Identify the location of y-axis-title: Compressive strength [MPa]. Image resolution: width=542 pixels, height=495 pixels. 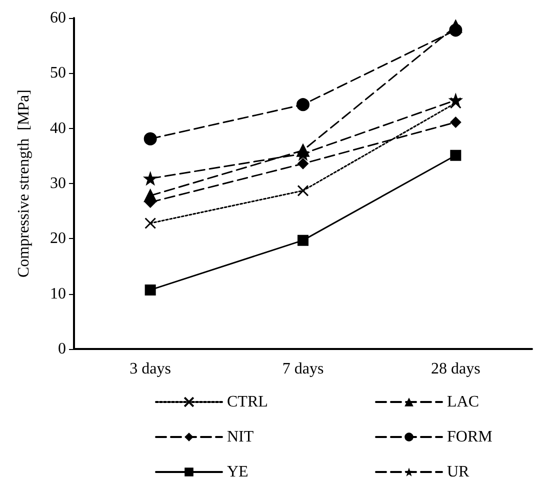
(24, 184).